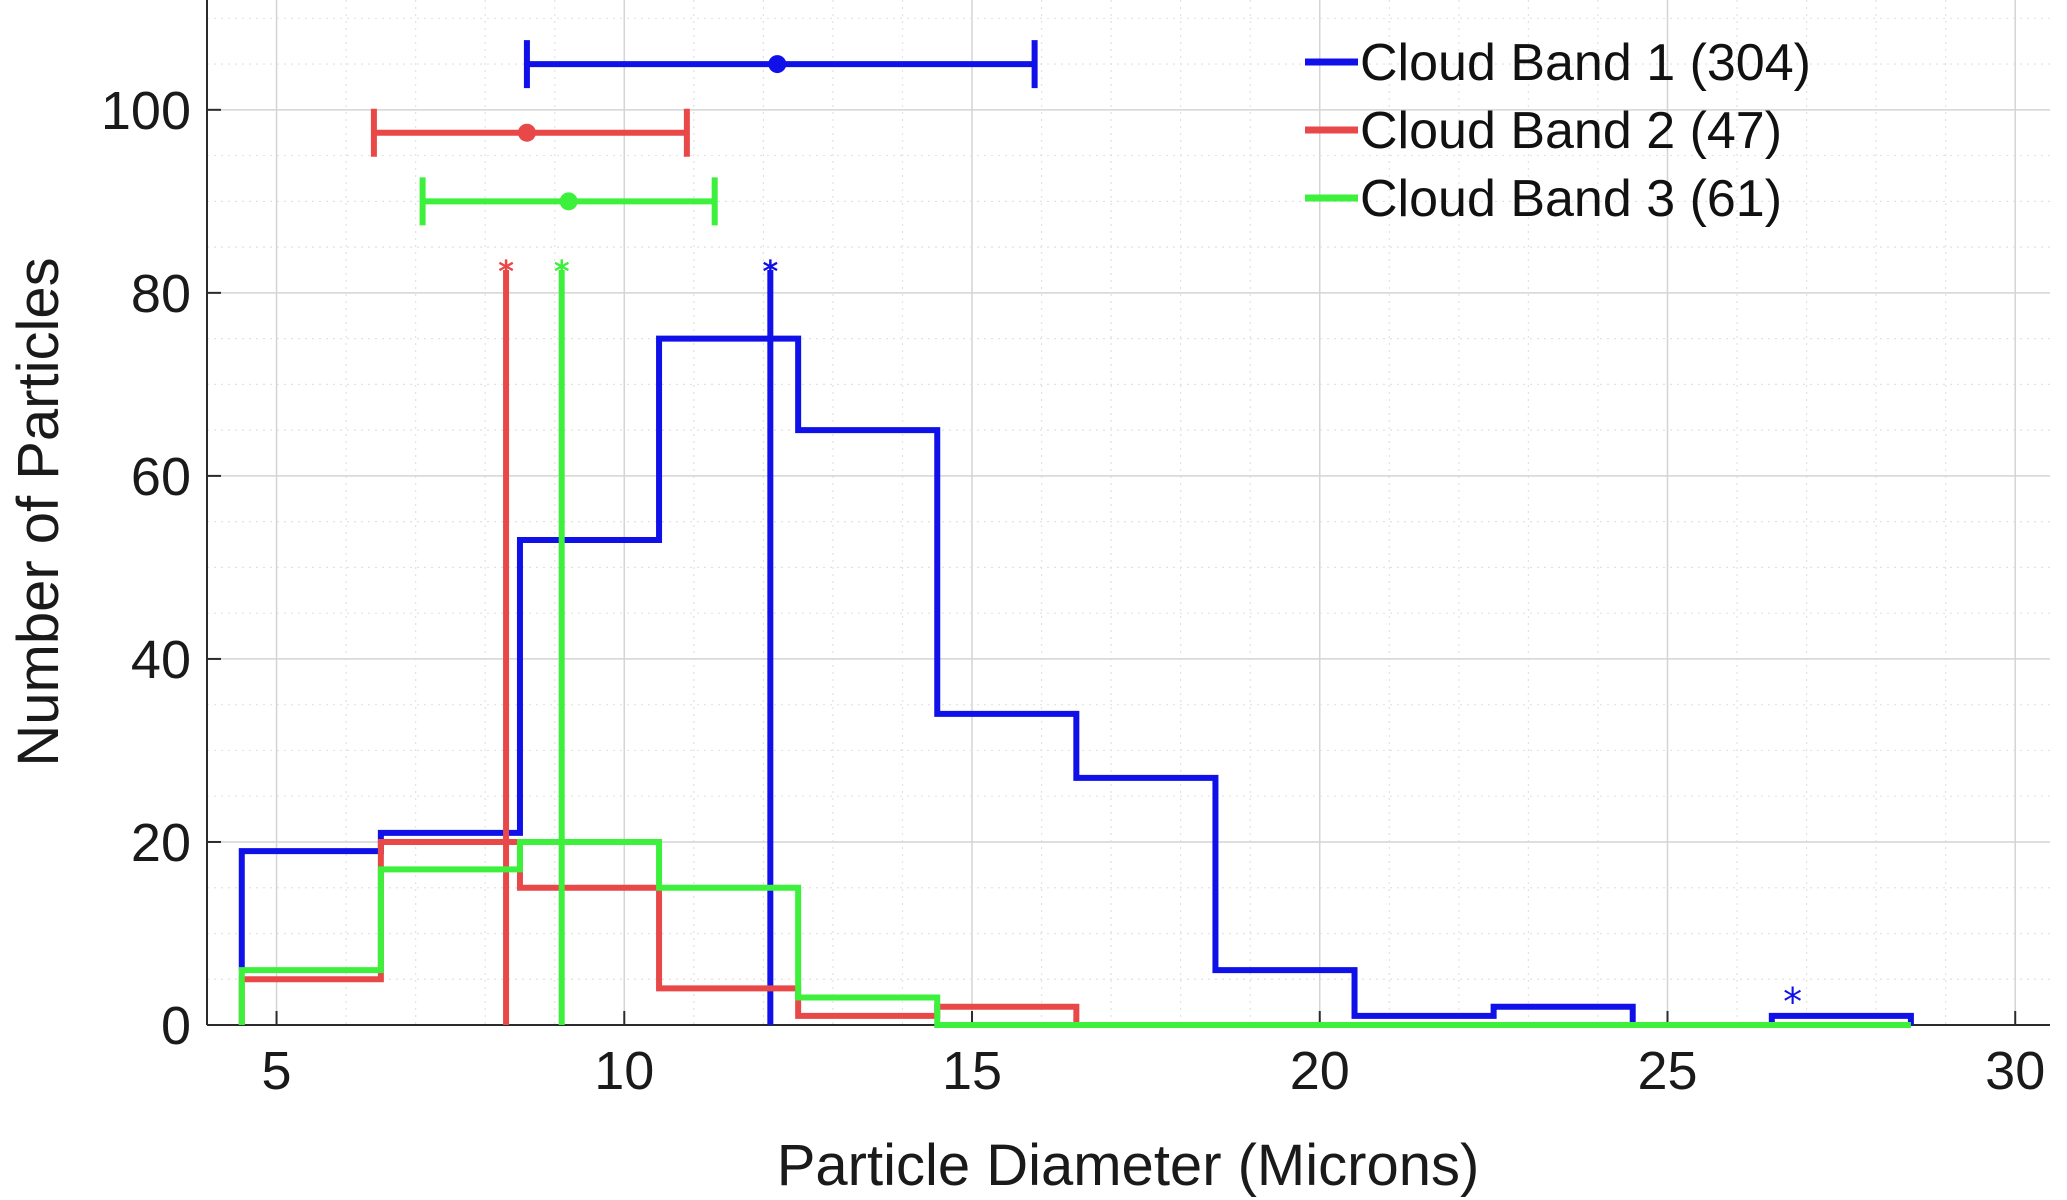  I want to click on median-star-marker-3: *, so click(562, 272).